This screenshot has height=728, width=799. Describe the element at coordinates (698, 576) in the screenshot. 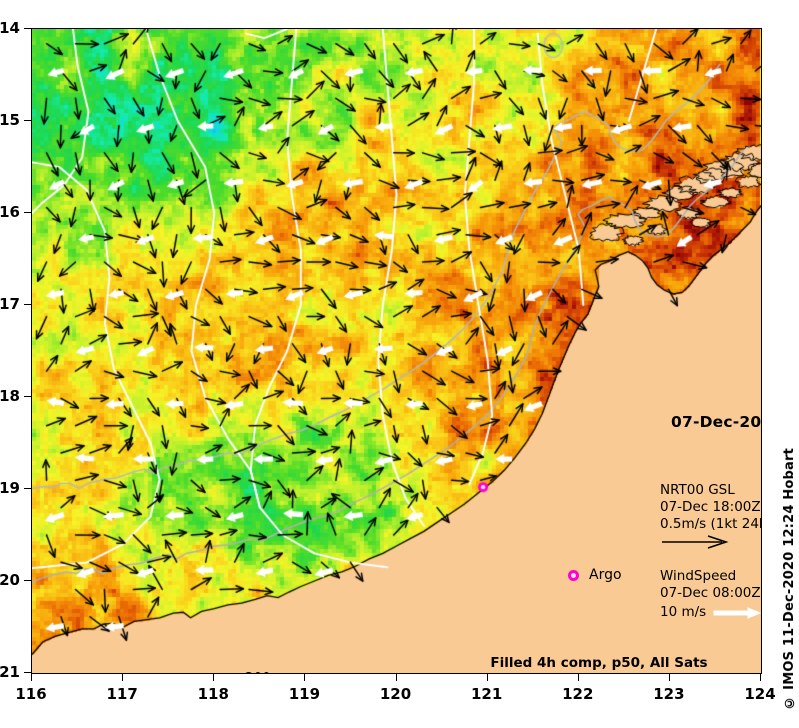

I see `wind-legend-name: WindSpeed` at that location.